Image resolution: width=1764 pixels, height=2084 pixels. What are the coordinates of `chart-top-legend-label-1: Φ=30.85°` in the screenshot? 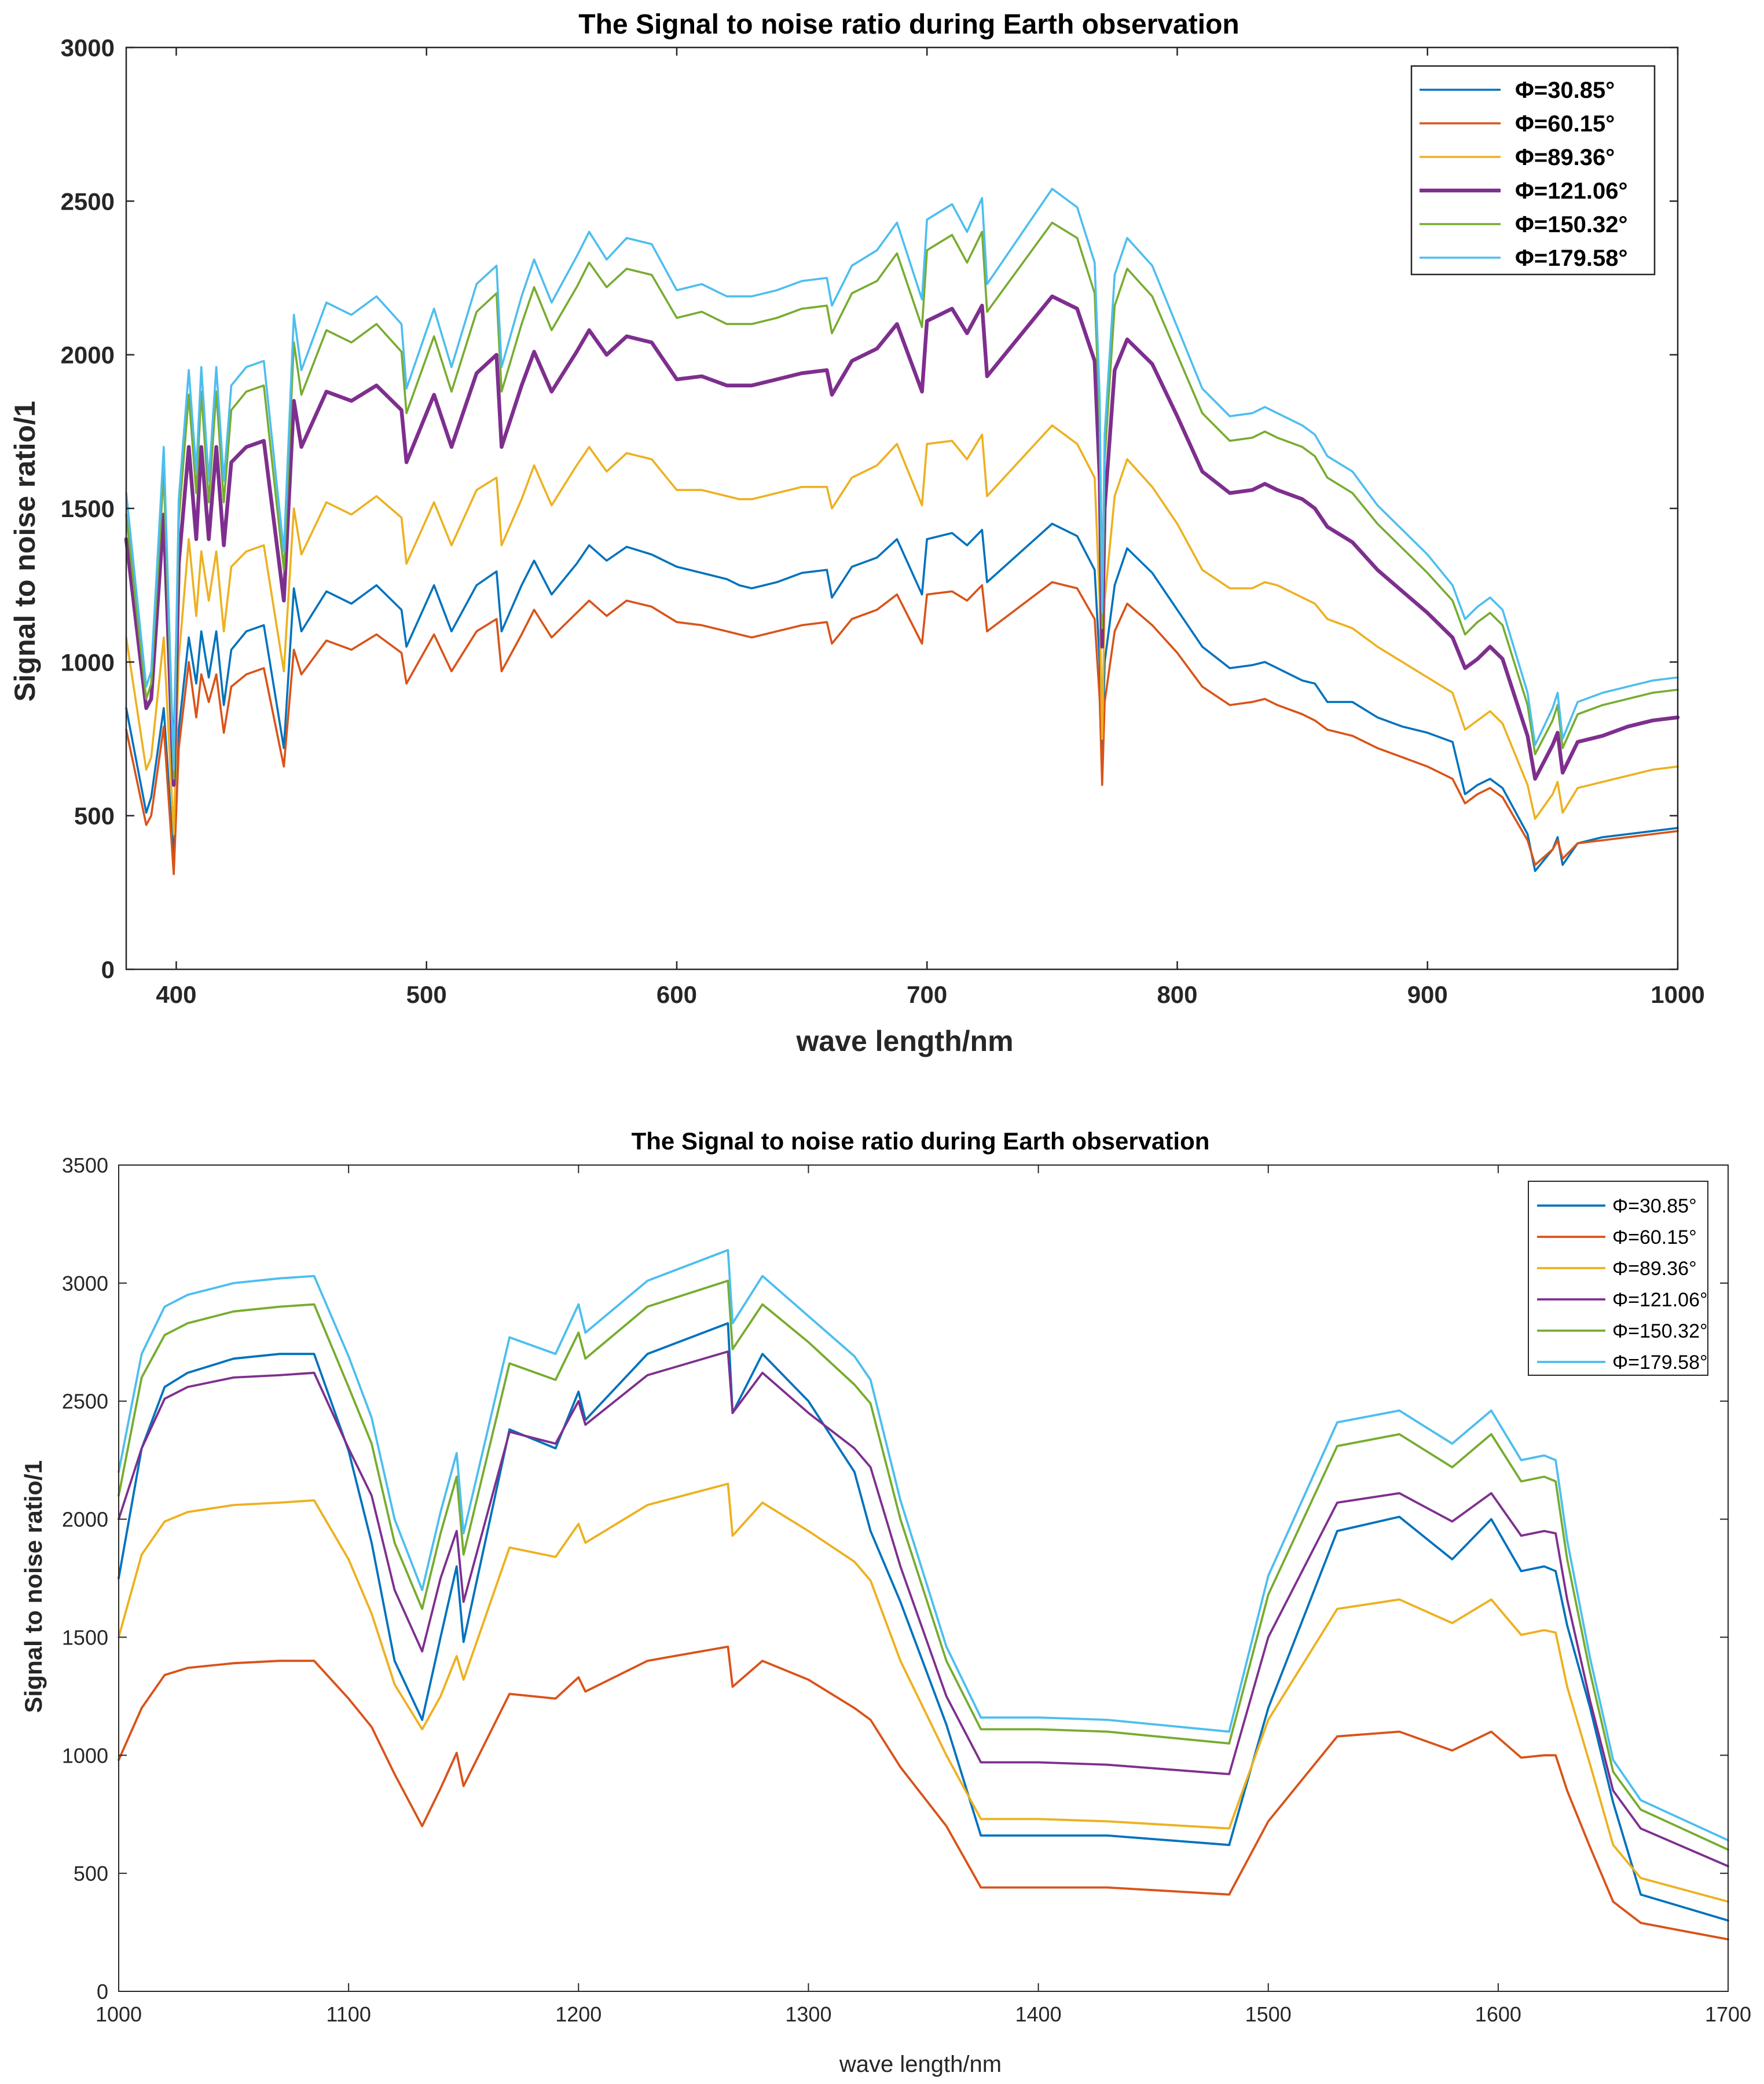 It's located at (1565, 91).